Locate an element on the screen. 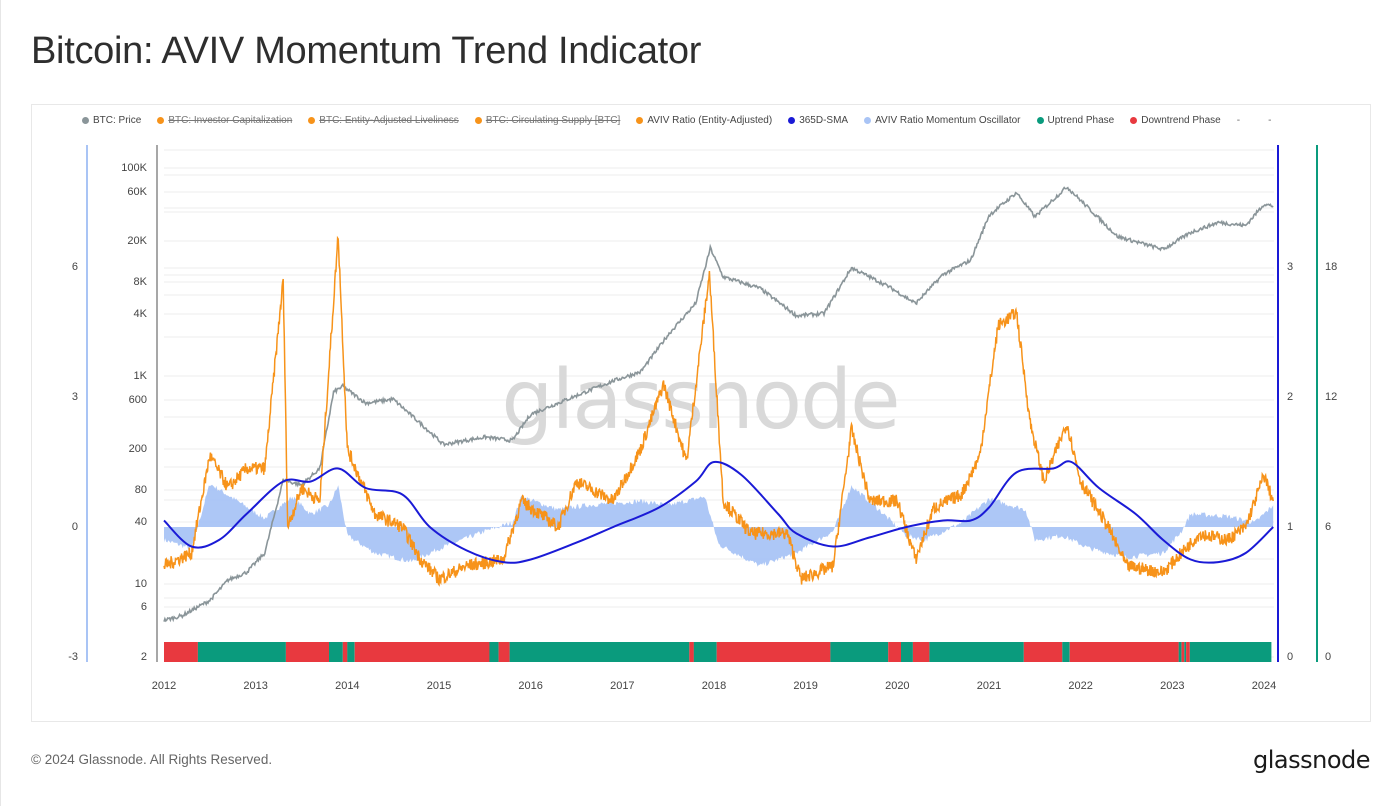  legend-item: BTC: Entity-Adjusted Liveliness is located at coordinates (383, 120).